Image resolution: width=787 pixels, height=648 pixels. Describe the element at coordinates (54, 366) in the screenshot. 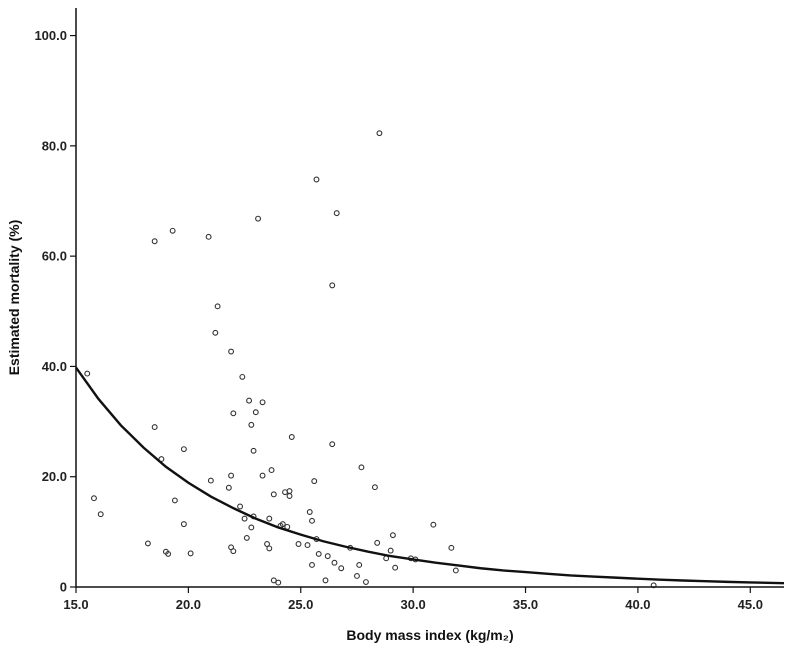

I see `y-tick-label: 40.0` at that location.